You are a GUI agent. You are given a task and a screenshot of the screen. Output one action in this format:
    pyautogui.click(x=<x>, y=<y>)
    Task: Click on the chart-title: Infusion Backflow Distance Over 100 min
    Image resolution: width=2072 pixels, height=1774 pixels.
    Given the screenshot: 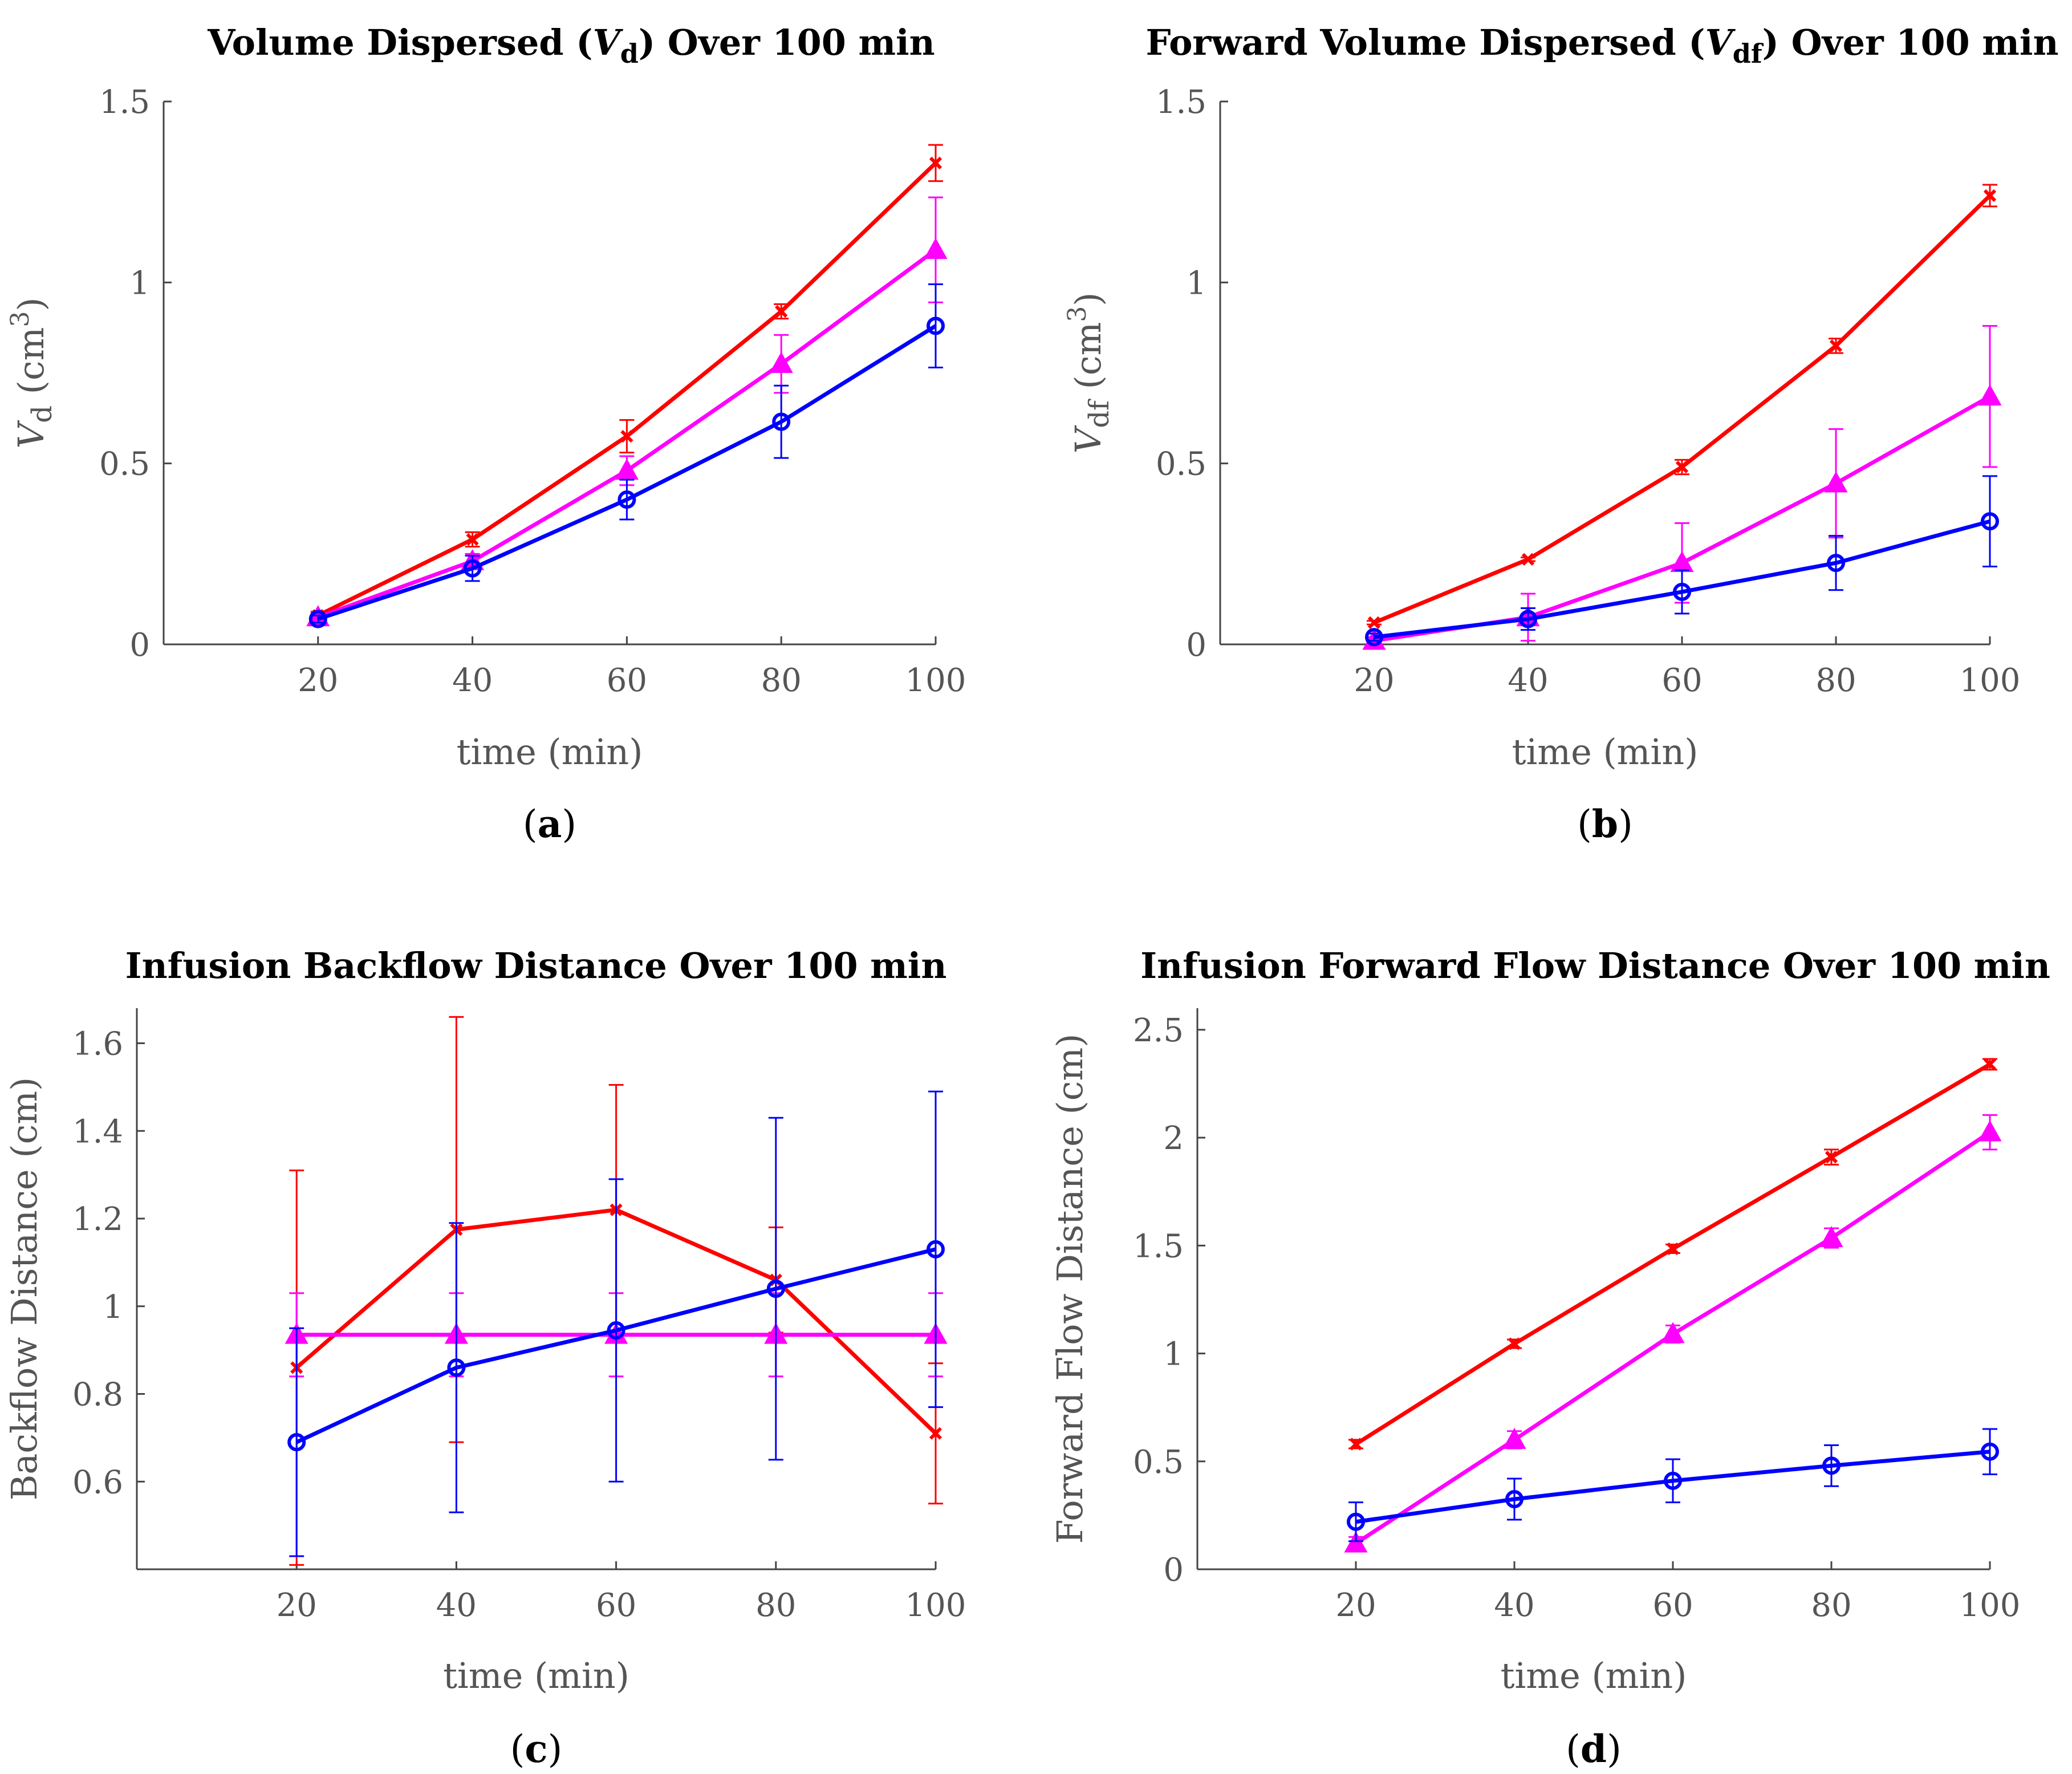 What is the action you would take?
    pyautogui.click(x=536, y=966)
    